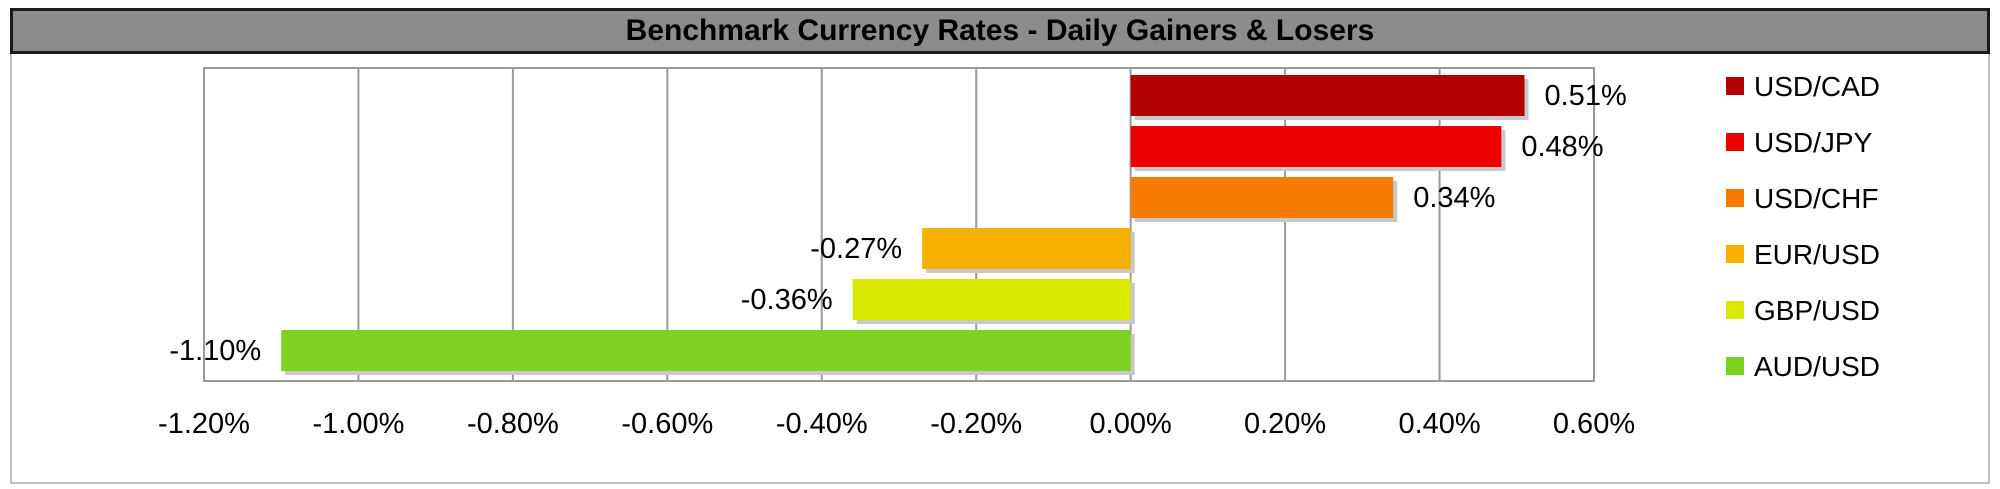  Describe the element at coordinates (667, 424) in the screenshot. I see `x-tick-label: -0.60%` at that location.